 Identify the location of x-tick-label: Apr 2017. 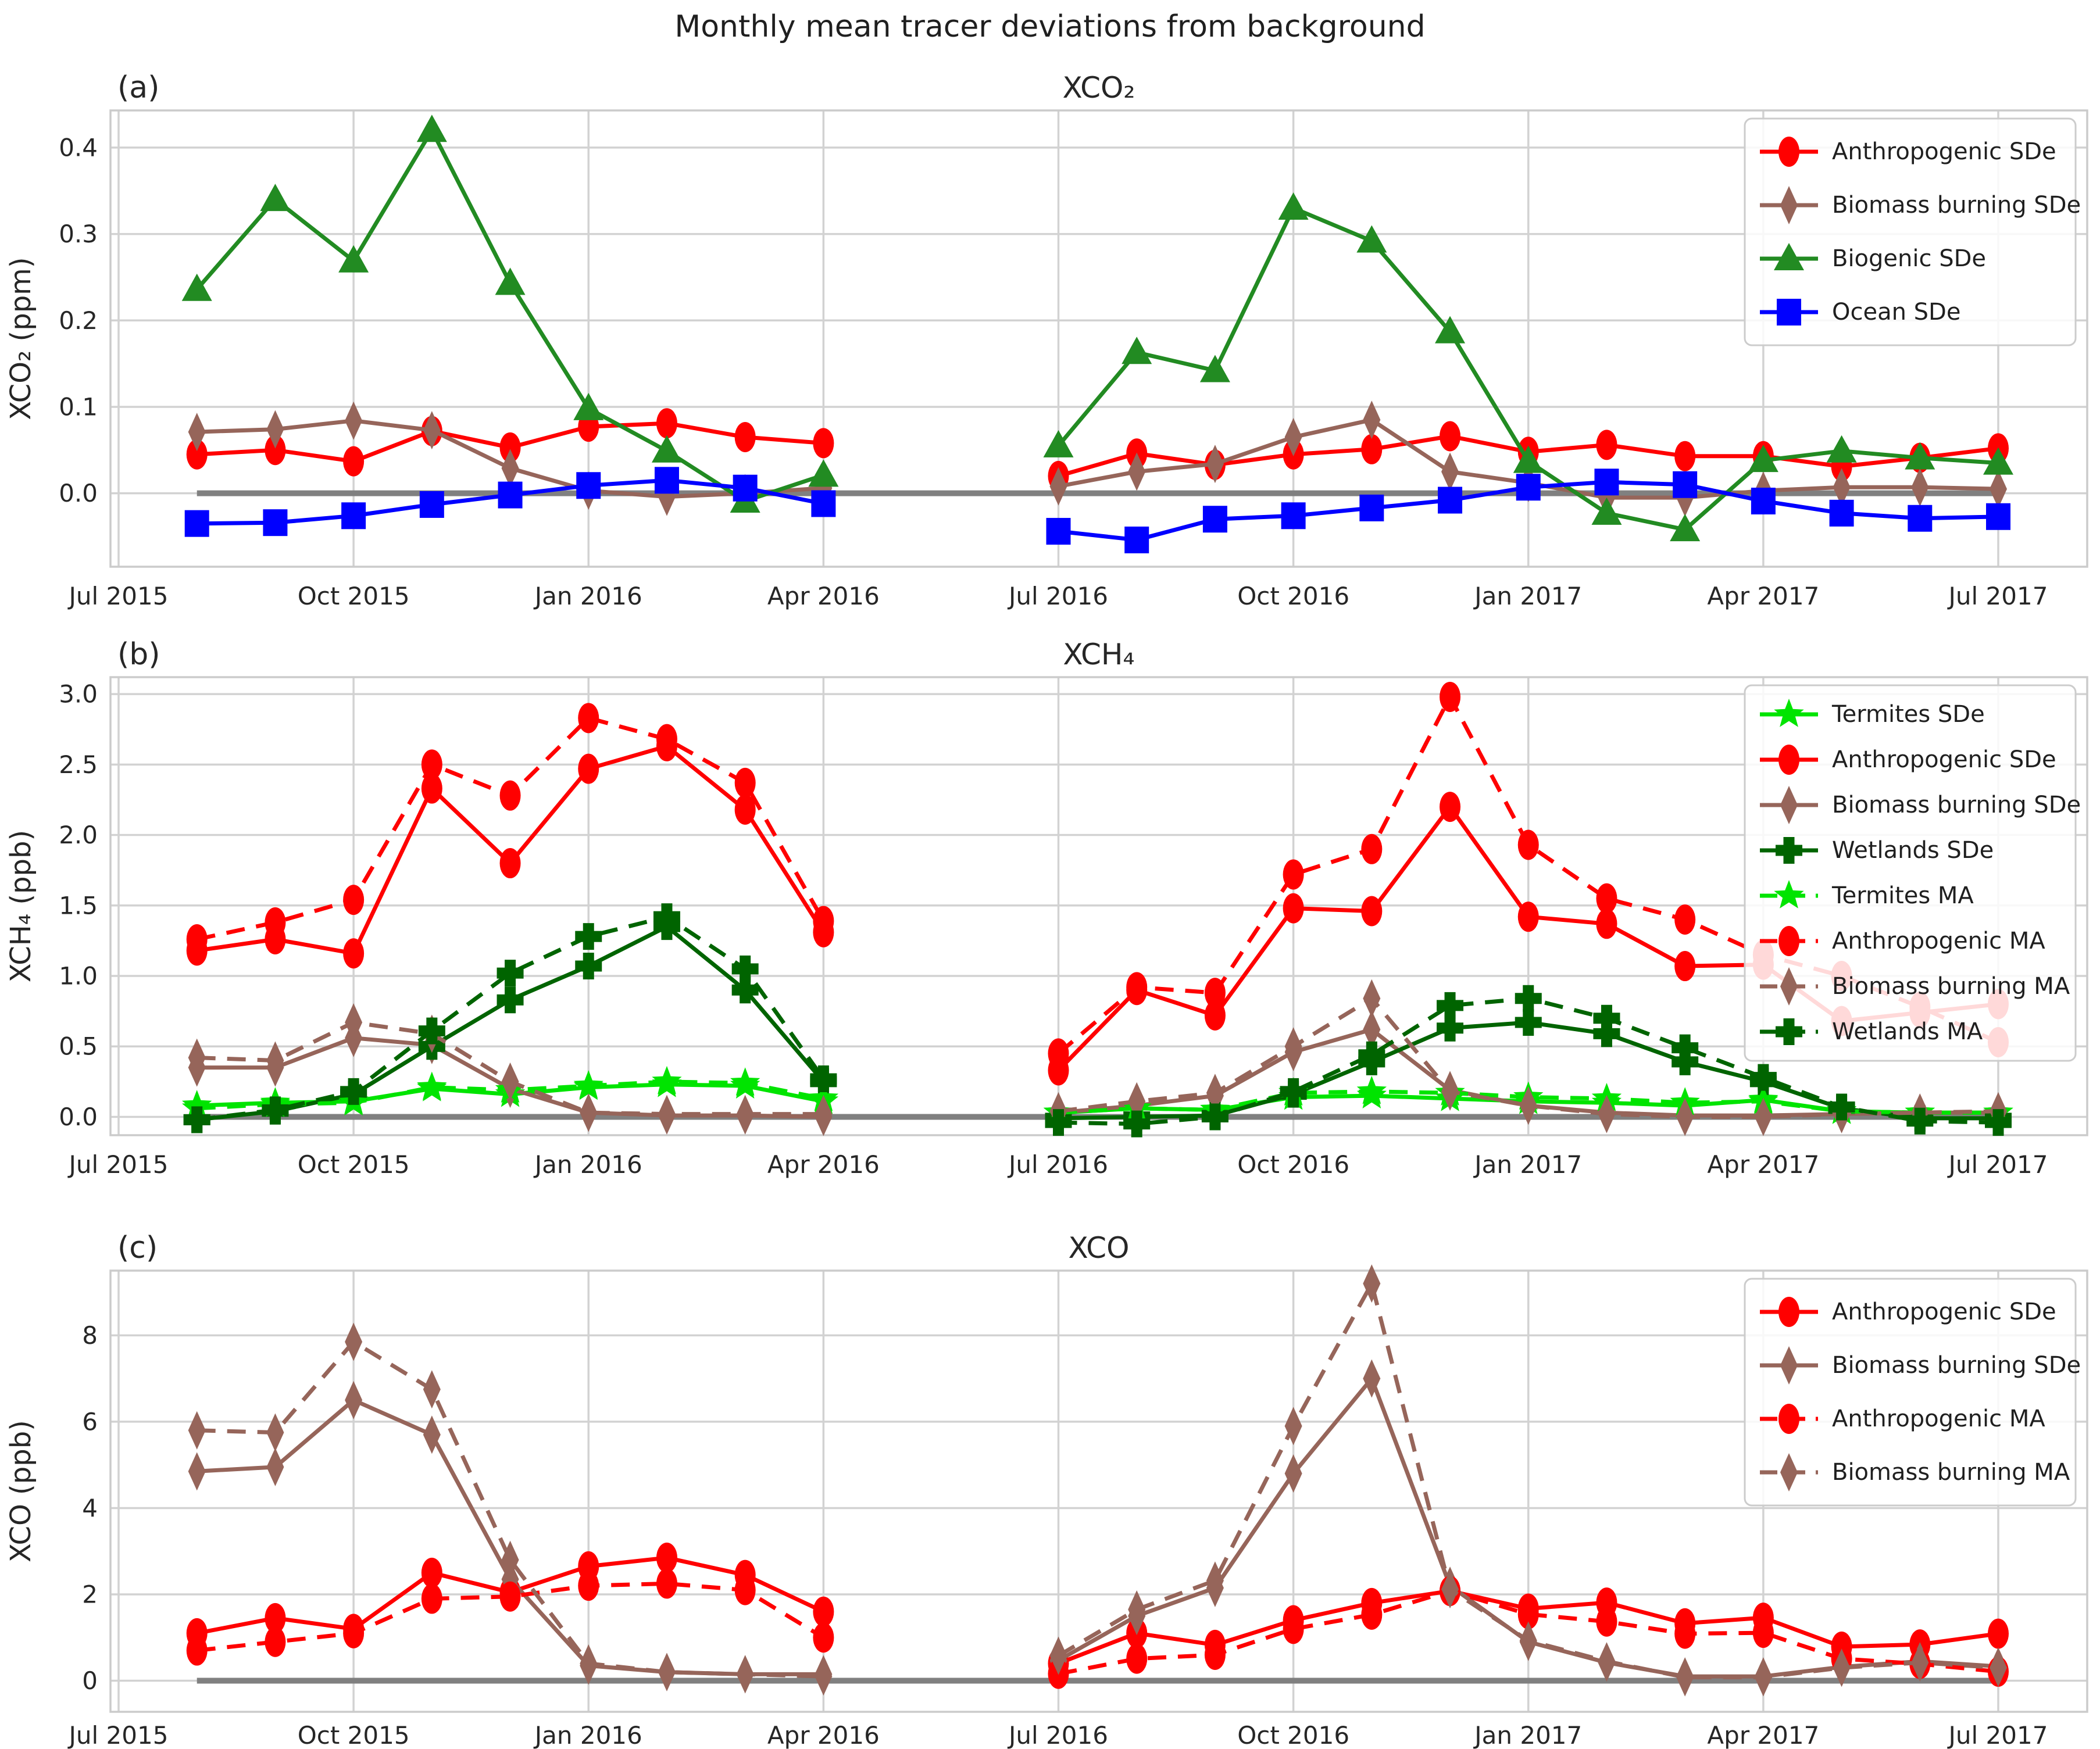
(1763, 1735).